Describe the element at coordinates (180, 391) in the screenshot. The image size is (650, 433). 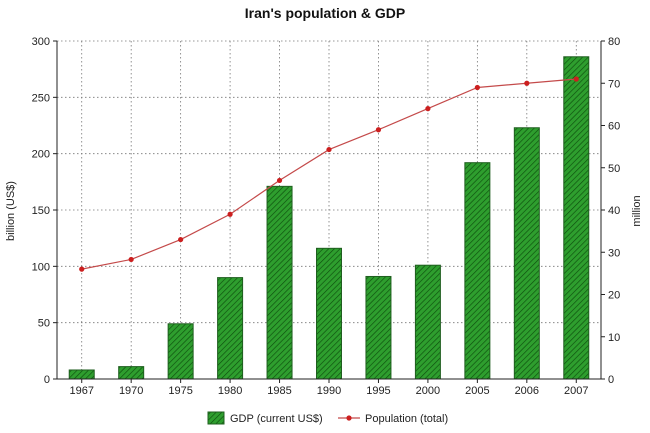
I see `x-tick-label: 1975` at that location.